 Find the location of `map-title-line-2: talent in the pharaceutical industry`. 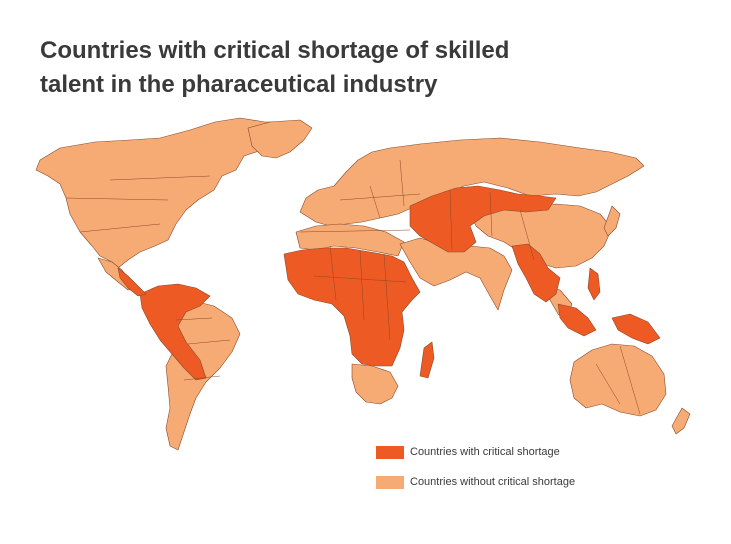

map-title-line-2: talent in the pharaceutical industry is located at coordinates (239, 84).